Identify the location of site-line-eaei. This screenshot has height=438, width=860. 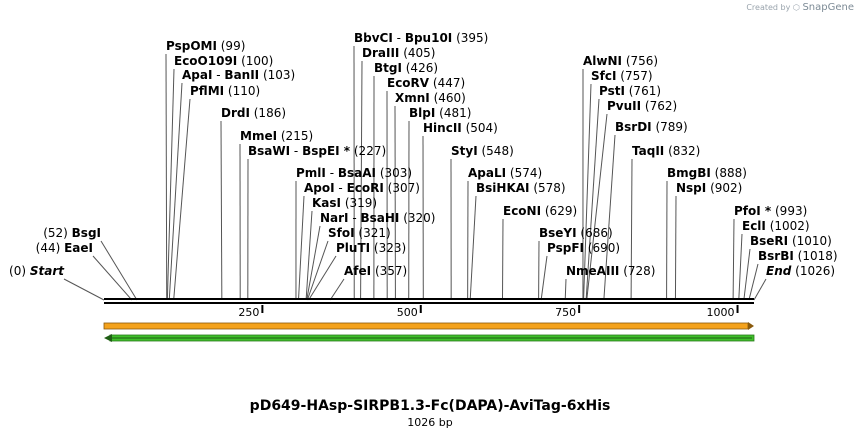
(112, 278).